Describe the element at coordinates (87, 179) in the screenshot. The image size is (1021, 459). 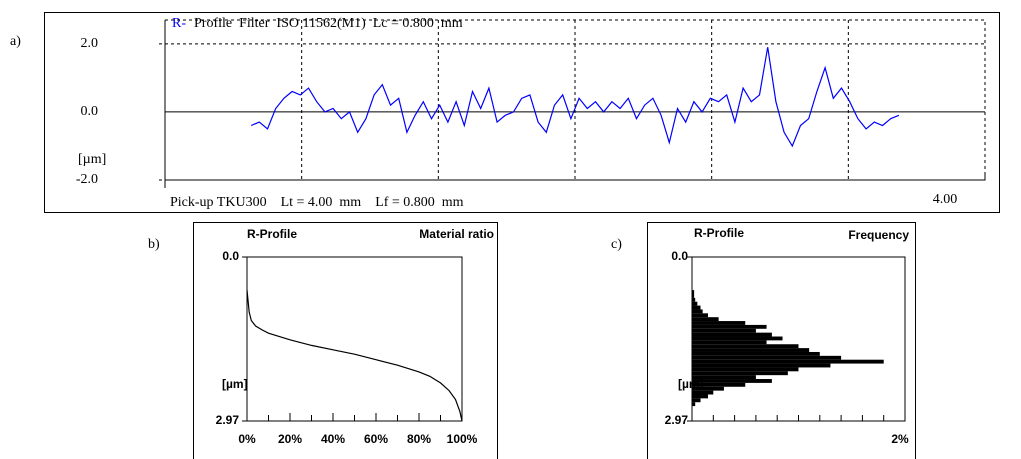
I see `y-tick-label: -2.0` at that location.